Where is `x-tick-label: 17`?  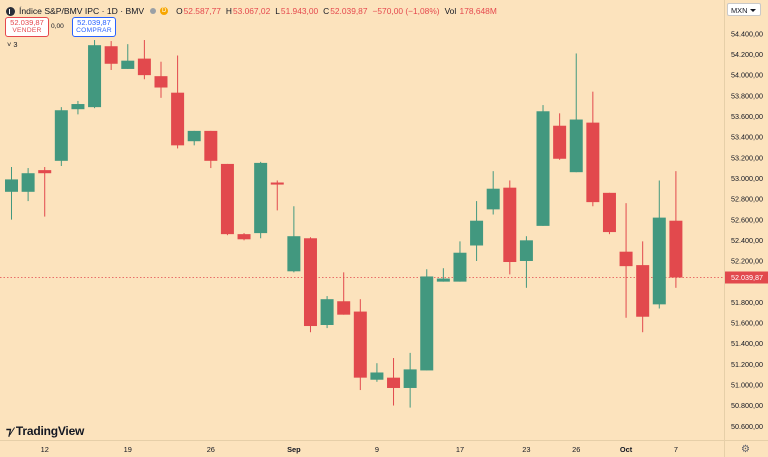 x-tick-label: 17 is located at coordinates (460, 449).